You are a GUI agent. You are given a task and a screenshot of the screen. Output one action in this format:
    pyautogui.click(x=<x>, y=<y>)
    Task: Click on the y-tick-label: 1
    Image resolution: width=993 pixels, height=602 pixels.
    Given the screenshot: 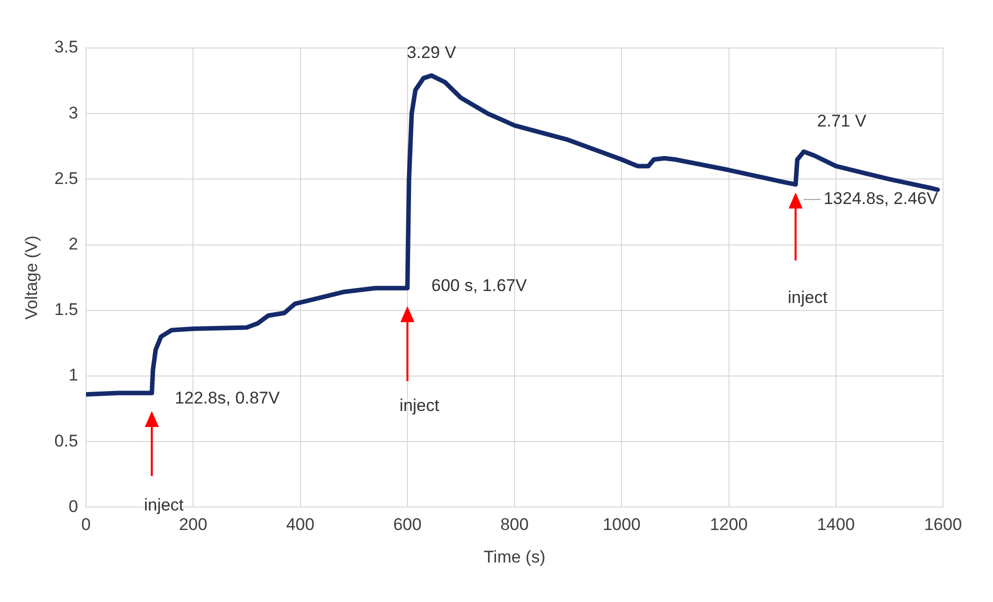 What is the action you would take?
    pyautogui.click(x=73, y=375)
    